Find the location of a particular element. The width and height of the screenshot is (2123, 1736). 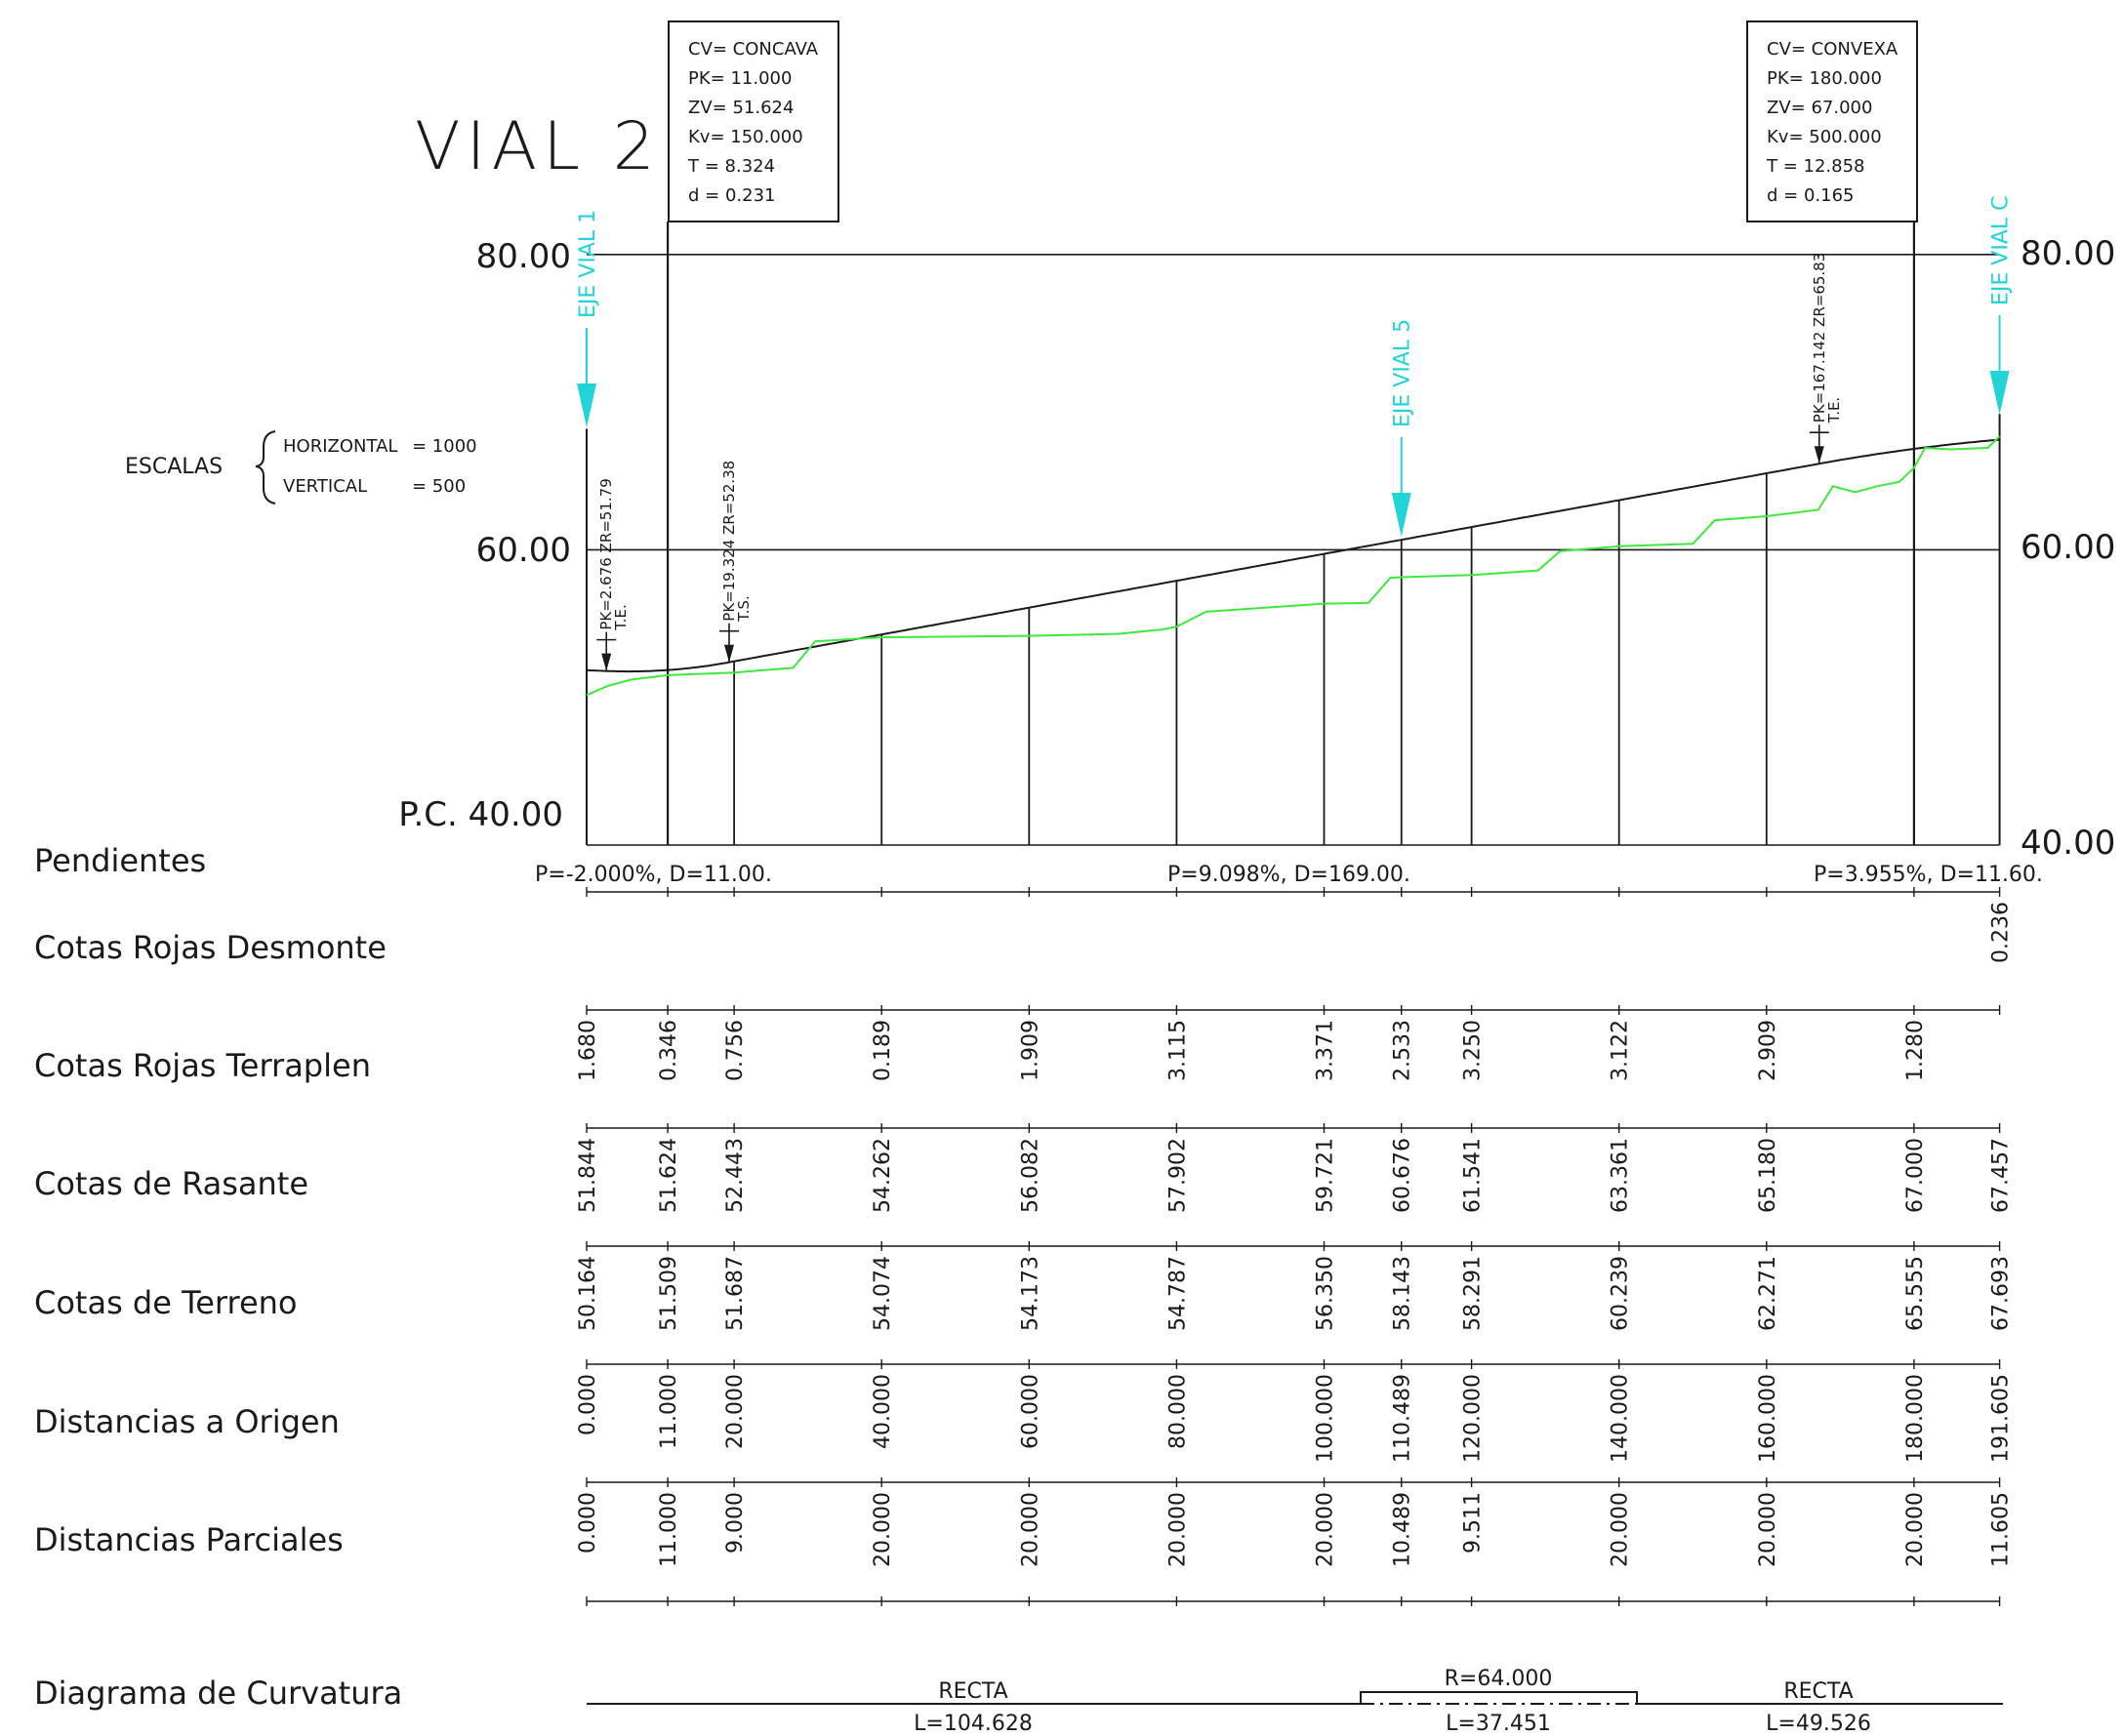

row-label-terraplen: Cotas Rojas Terraplen is located at coordinates (203, 1065).